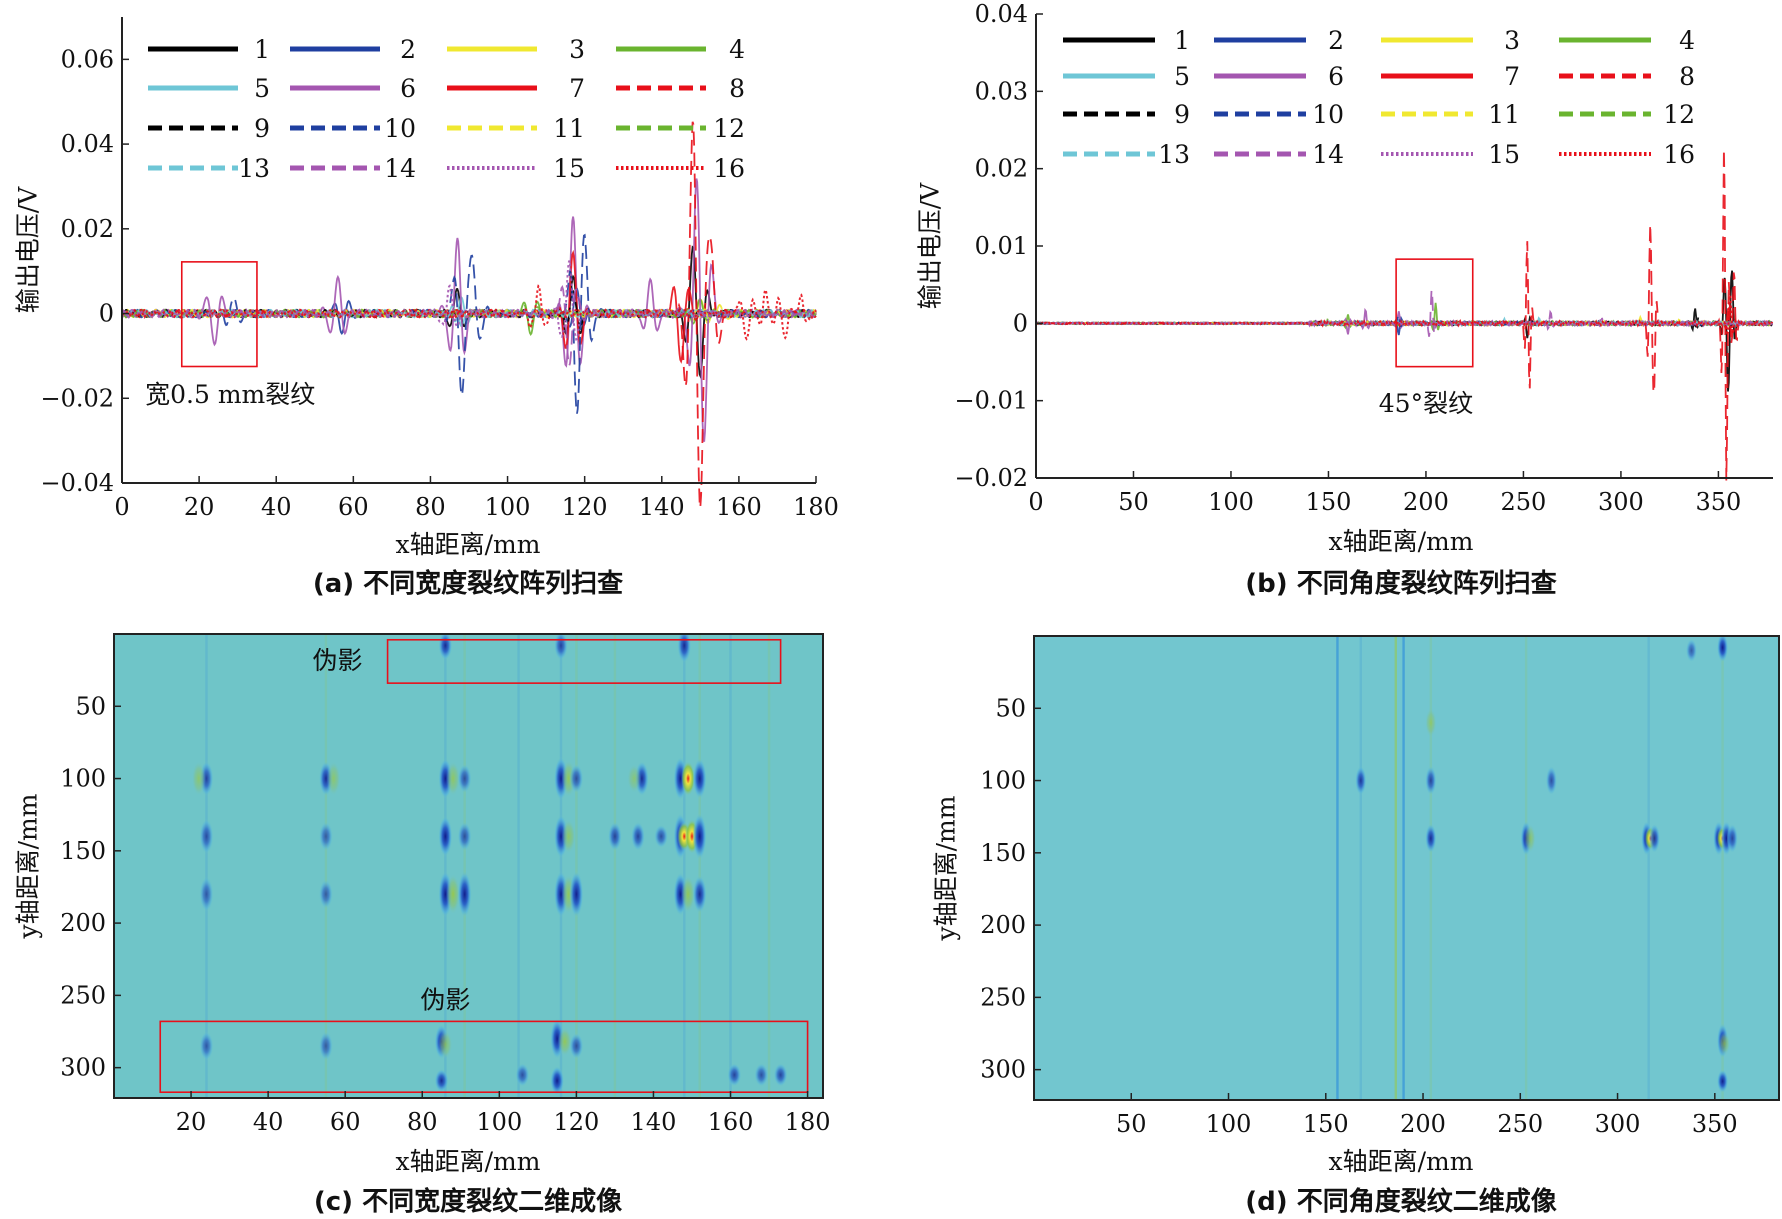 This screenshot has height=1219, width=1782. Describe the element at coordinates (1174, 154) in the screenshot. I see `legend-label-13: 13` at that location.